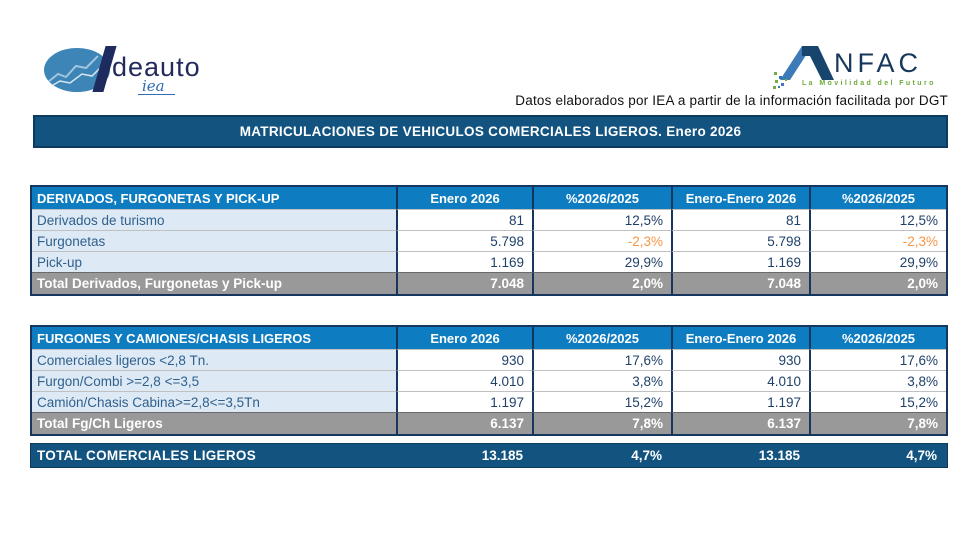  What do you see at coordinates (214, 380) in the screenshot?
I see `row-label: Furgon/Combi >=2,8 <=3,5` at bounding box center [214, 380].